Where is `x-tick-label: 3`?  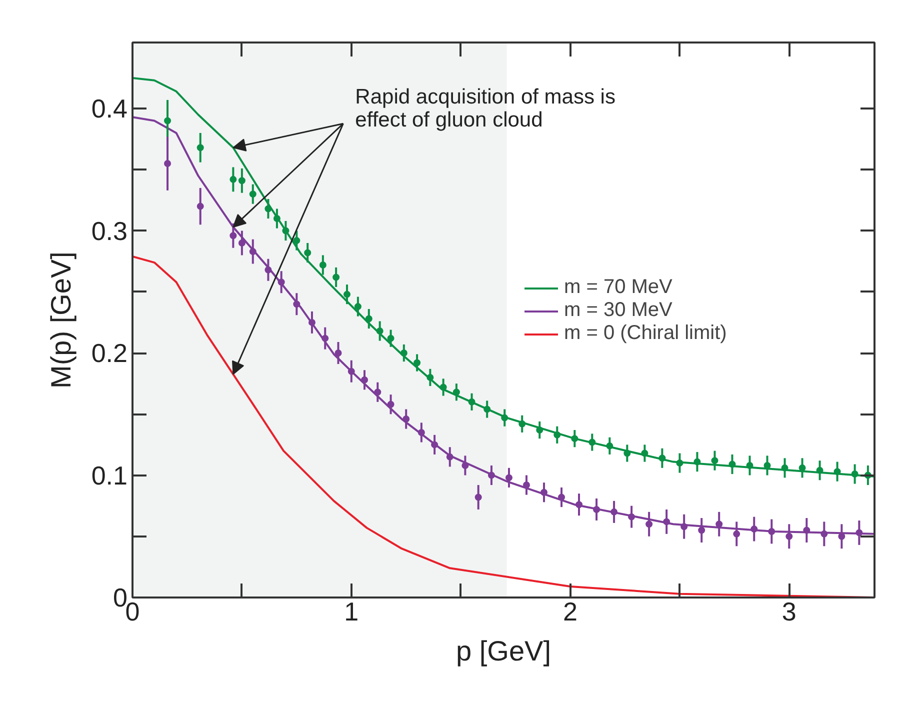
x-tick-label: 3 is located at coordinates (789, 611).